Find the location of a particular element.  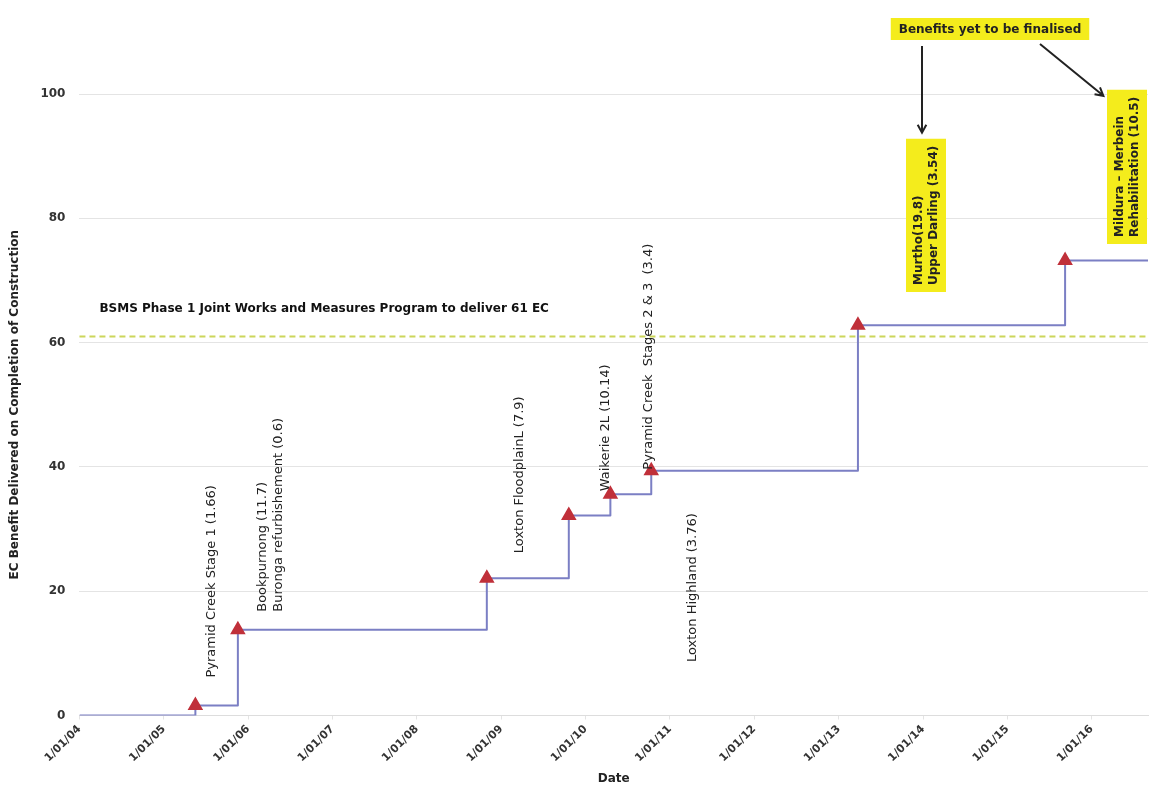

annotation: Pyramid Creek Stage 1 (1.66) is located at coordinates (210, 581).